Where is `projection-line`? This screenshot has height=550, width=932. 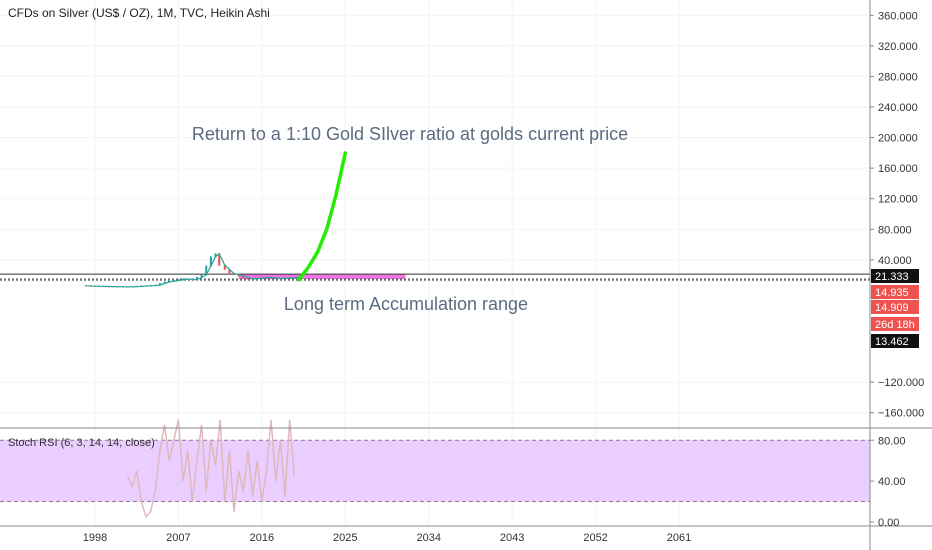
projection-line is located at coordinates (322, 216).